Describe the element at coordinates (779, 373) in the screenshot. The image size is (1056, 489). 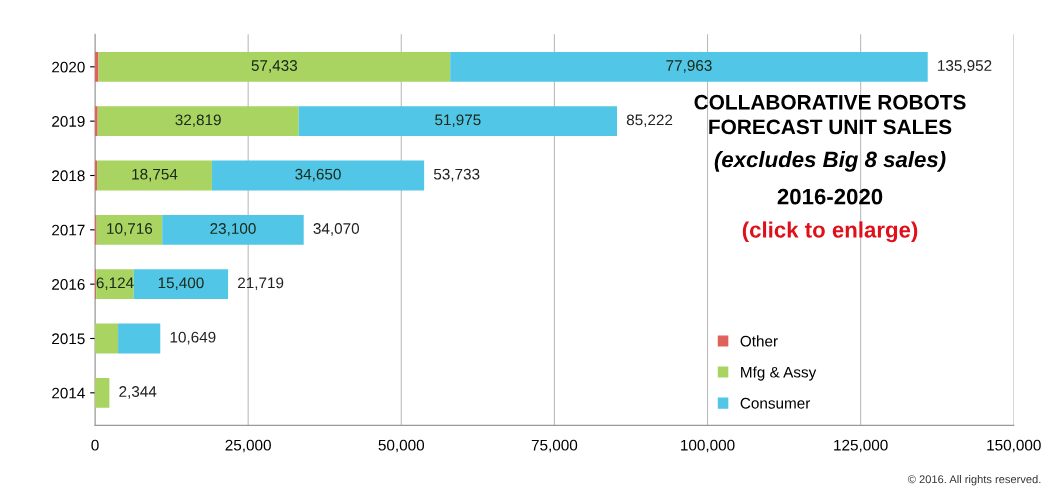
I see `legend-label: Mfg & Assy` at that location.